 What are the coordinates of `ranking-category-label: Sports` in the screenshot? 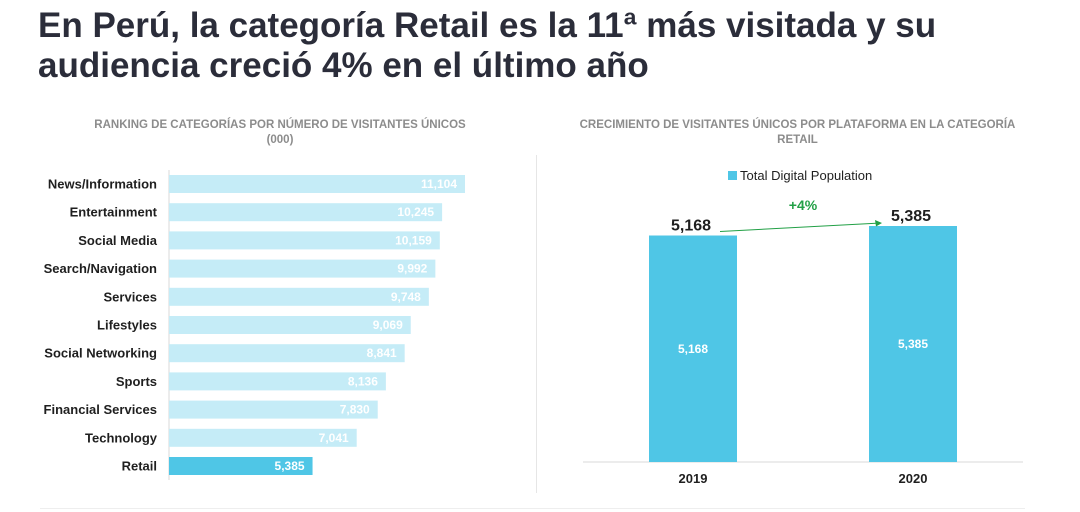 It's located at (136, 381).